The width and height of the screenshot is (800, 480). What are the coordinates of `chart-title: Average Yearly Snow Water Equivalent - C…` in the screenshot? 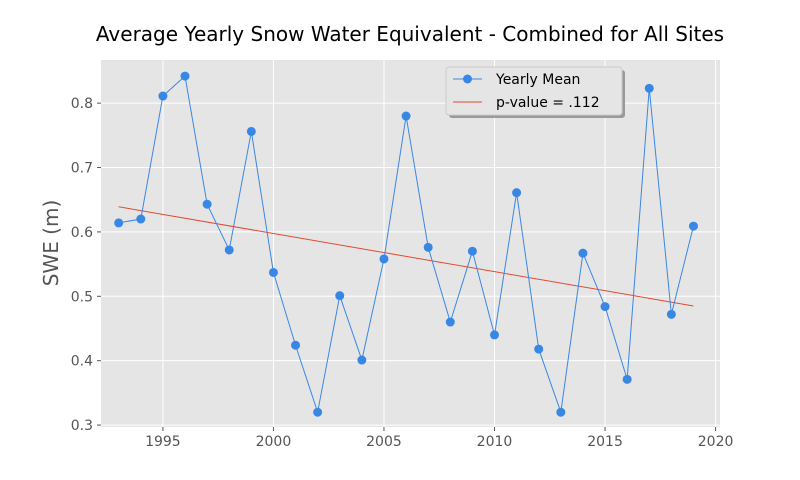 It's located at (410, 34).